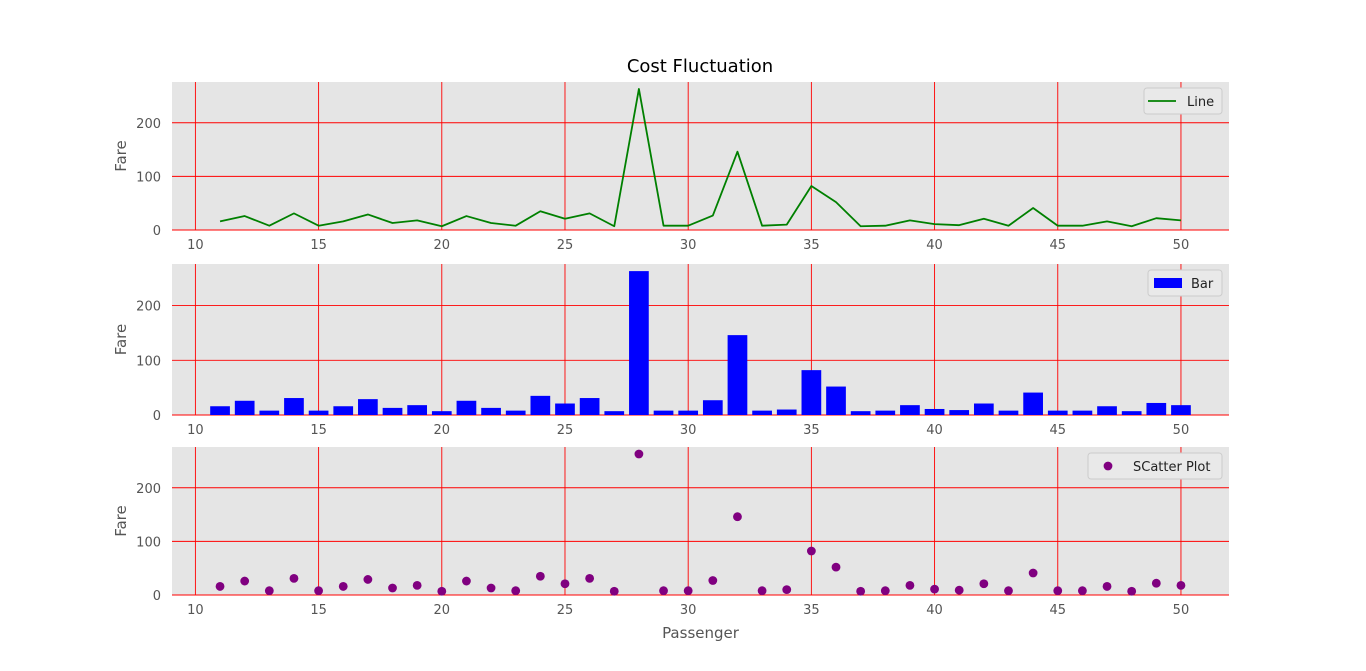 The image size is (1366, 671). I want to click on legend: Bar, so click(1185, 283).